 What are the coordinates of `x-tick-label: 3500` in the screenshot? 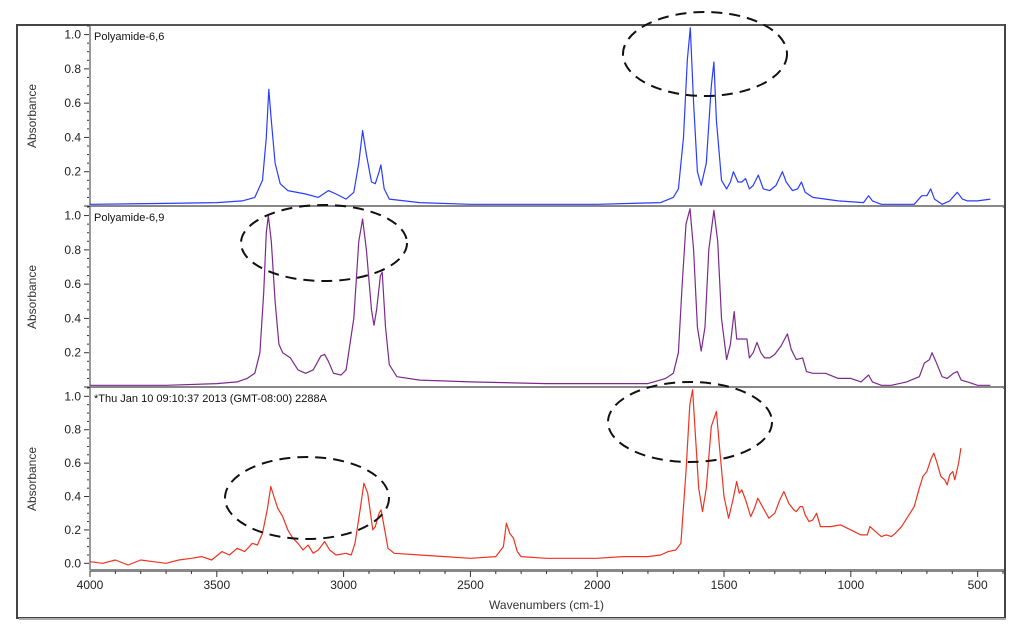 It's located at (216, 585).